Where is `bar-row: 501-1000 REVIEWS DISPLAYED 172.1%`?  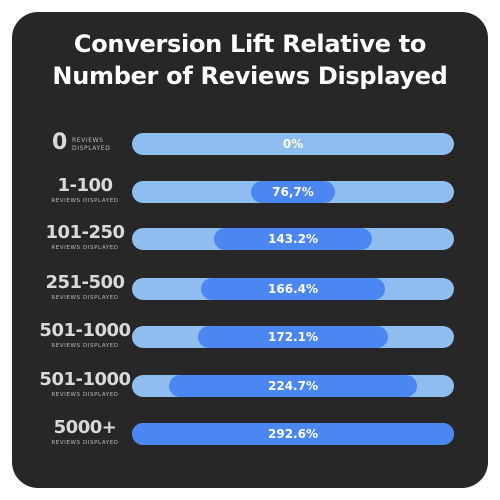
bar-row: 501-1000 REVIEWS DISPLAYED 172.1% is located at coordinates (250, 335).